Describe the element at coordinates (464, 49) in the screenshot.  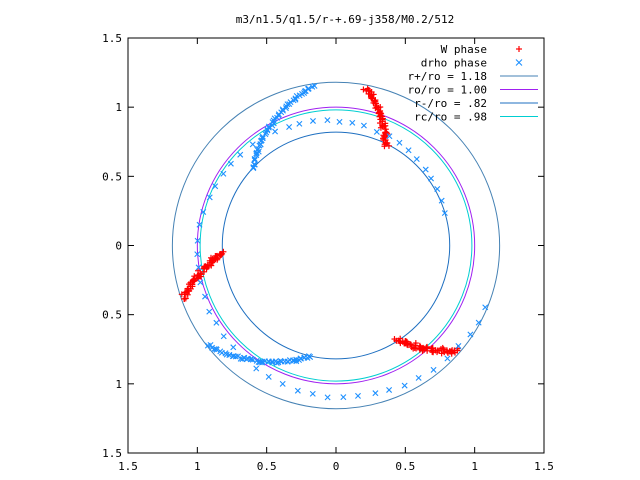
I see `legend-label: W phase` at that location.